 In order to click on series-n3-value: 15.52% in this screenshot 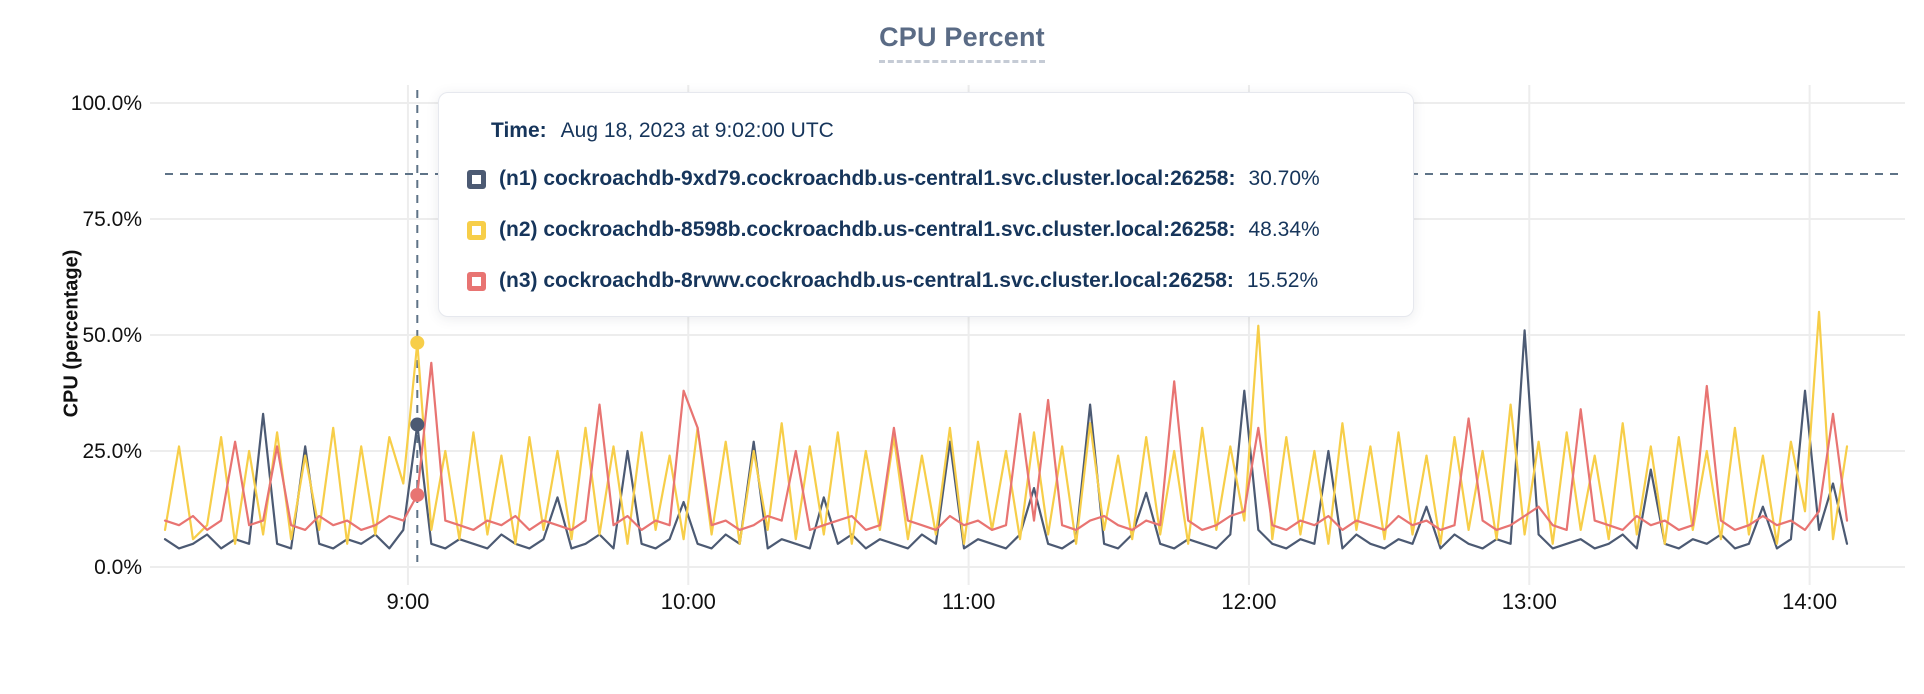, I will do `click(1282, 280)`.